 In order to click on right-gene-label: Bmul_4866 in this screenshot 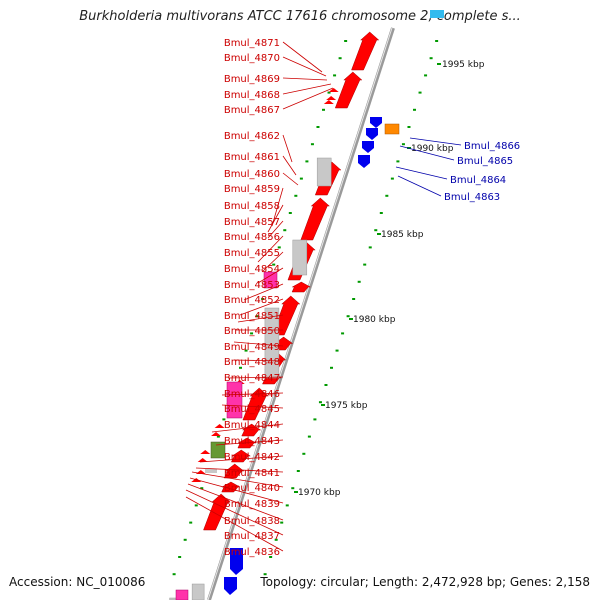, I will do `click(492, 146)`.